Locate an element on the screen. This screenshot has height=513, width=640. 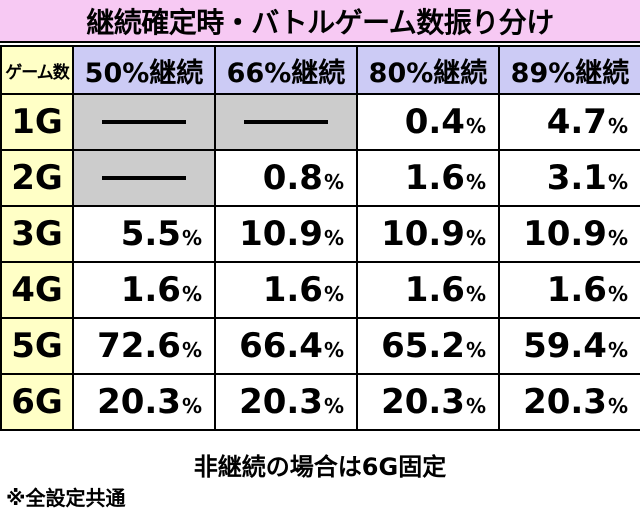
game-count-cell: 6G is located at coordinates (37, 402).